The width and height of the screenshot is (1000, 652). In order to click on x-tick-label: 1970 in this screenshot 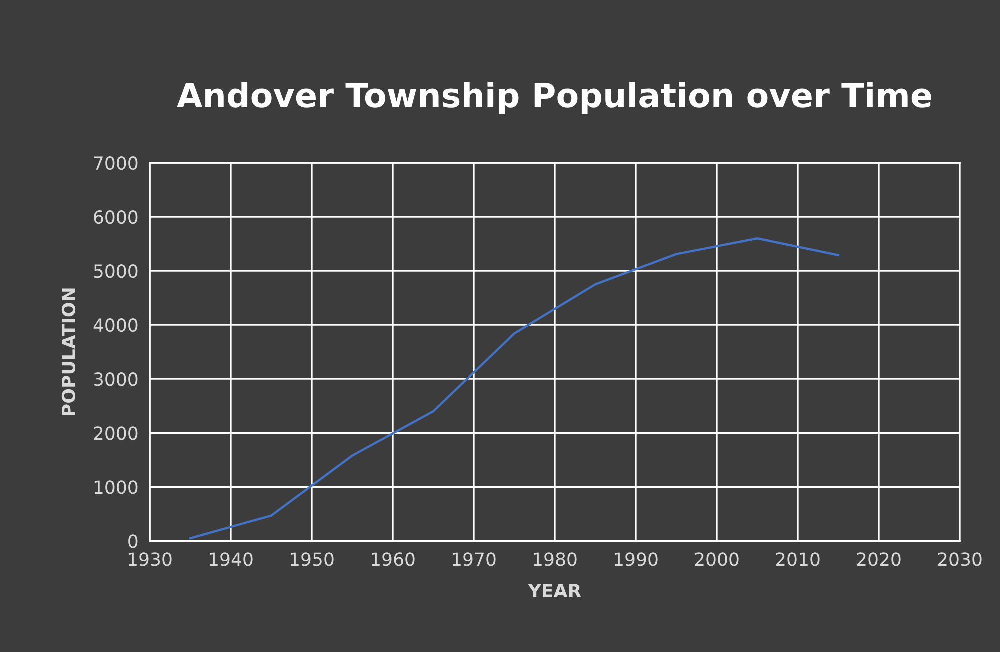, I will do `click(474, 559)`.